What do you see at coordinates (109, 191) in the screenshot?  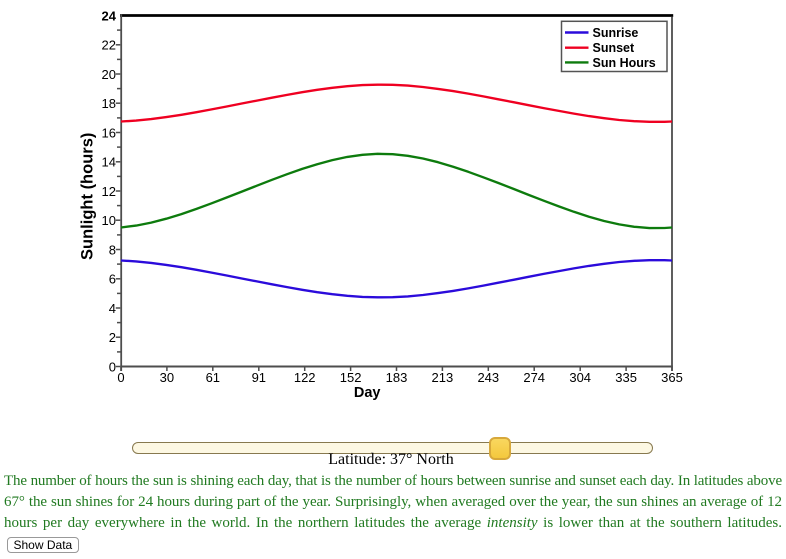 I see `svg-text: 12` at bounding box center [109, 191].